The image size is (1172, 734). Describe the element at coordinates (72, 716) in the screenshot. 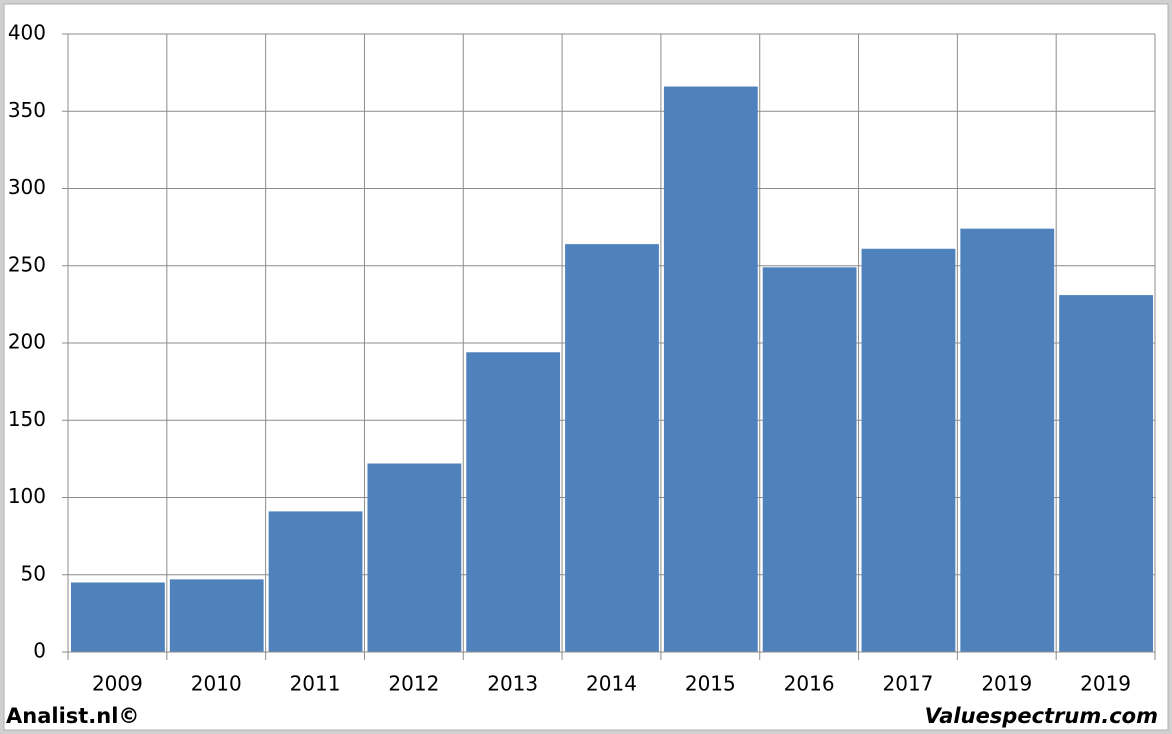

I see `source-left: Analist.nl©` at that location.